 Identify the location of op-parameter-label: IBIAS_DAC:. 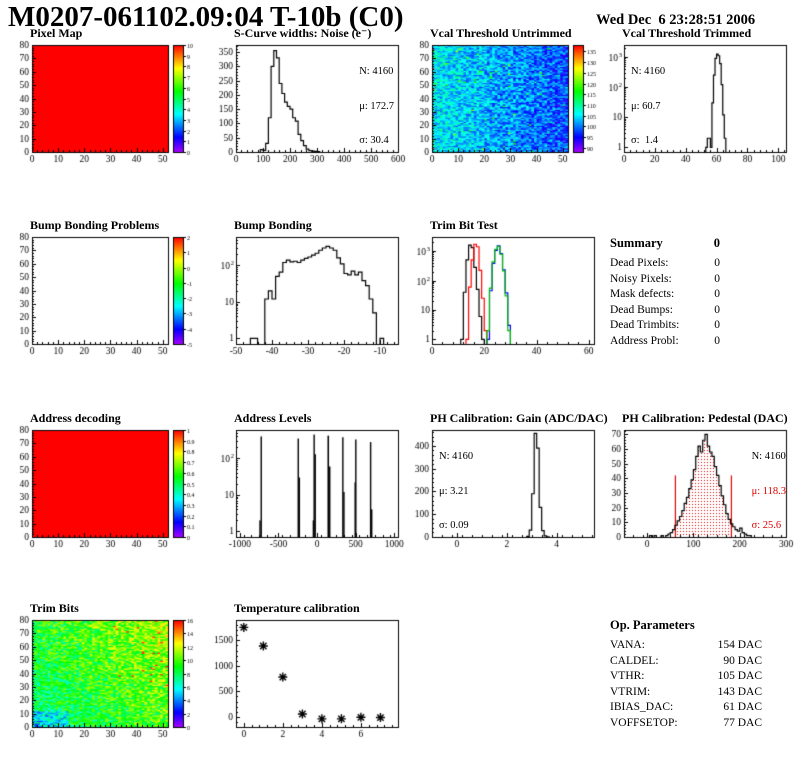
(642, 707).